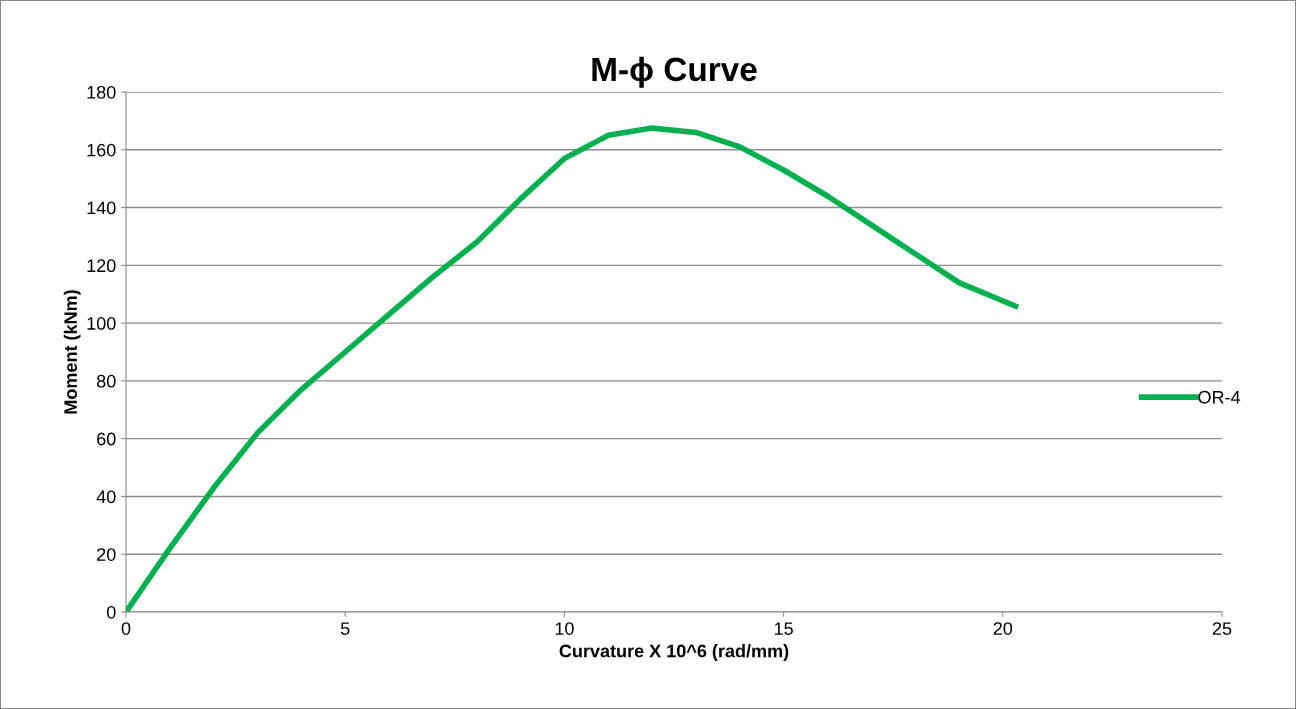 The width and height of the screenshot is (1296, 709). Describe the element at coordinates (345, 628) in the screenshot. I see `x-tick-label: 5` at that location.